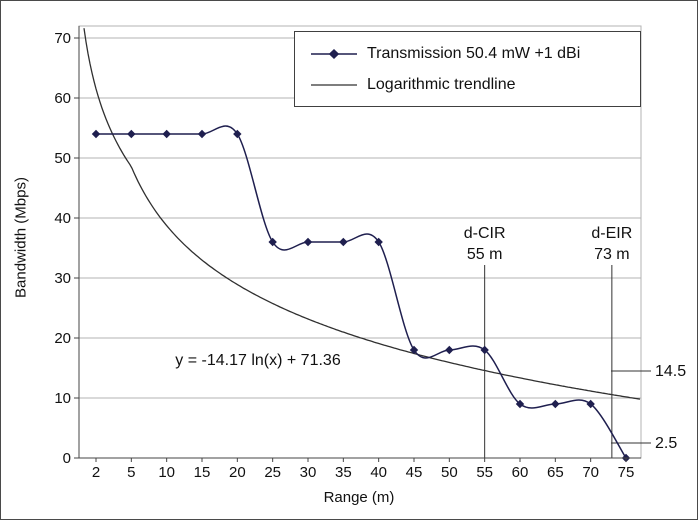  I want to click on right-tick-label: 14.5, so click(670, 371).